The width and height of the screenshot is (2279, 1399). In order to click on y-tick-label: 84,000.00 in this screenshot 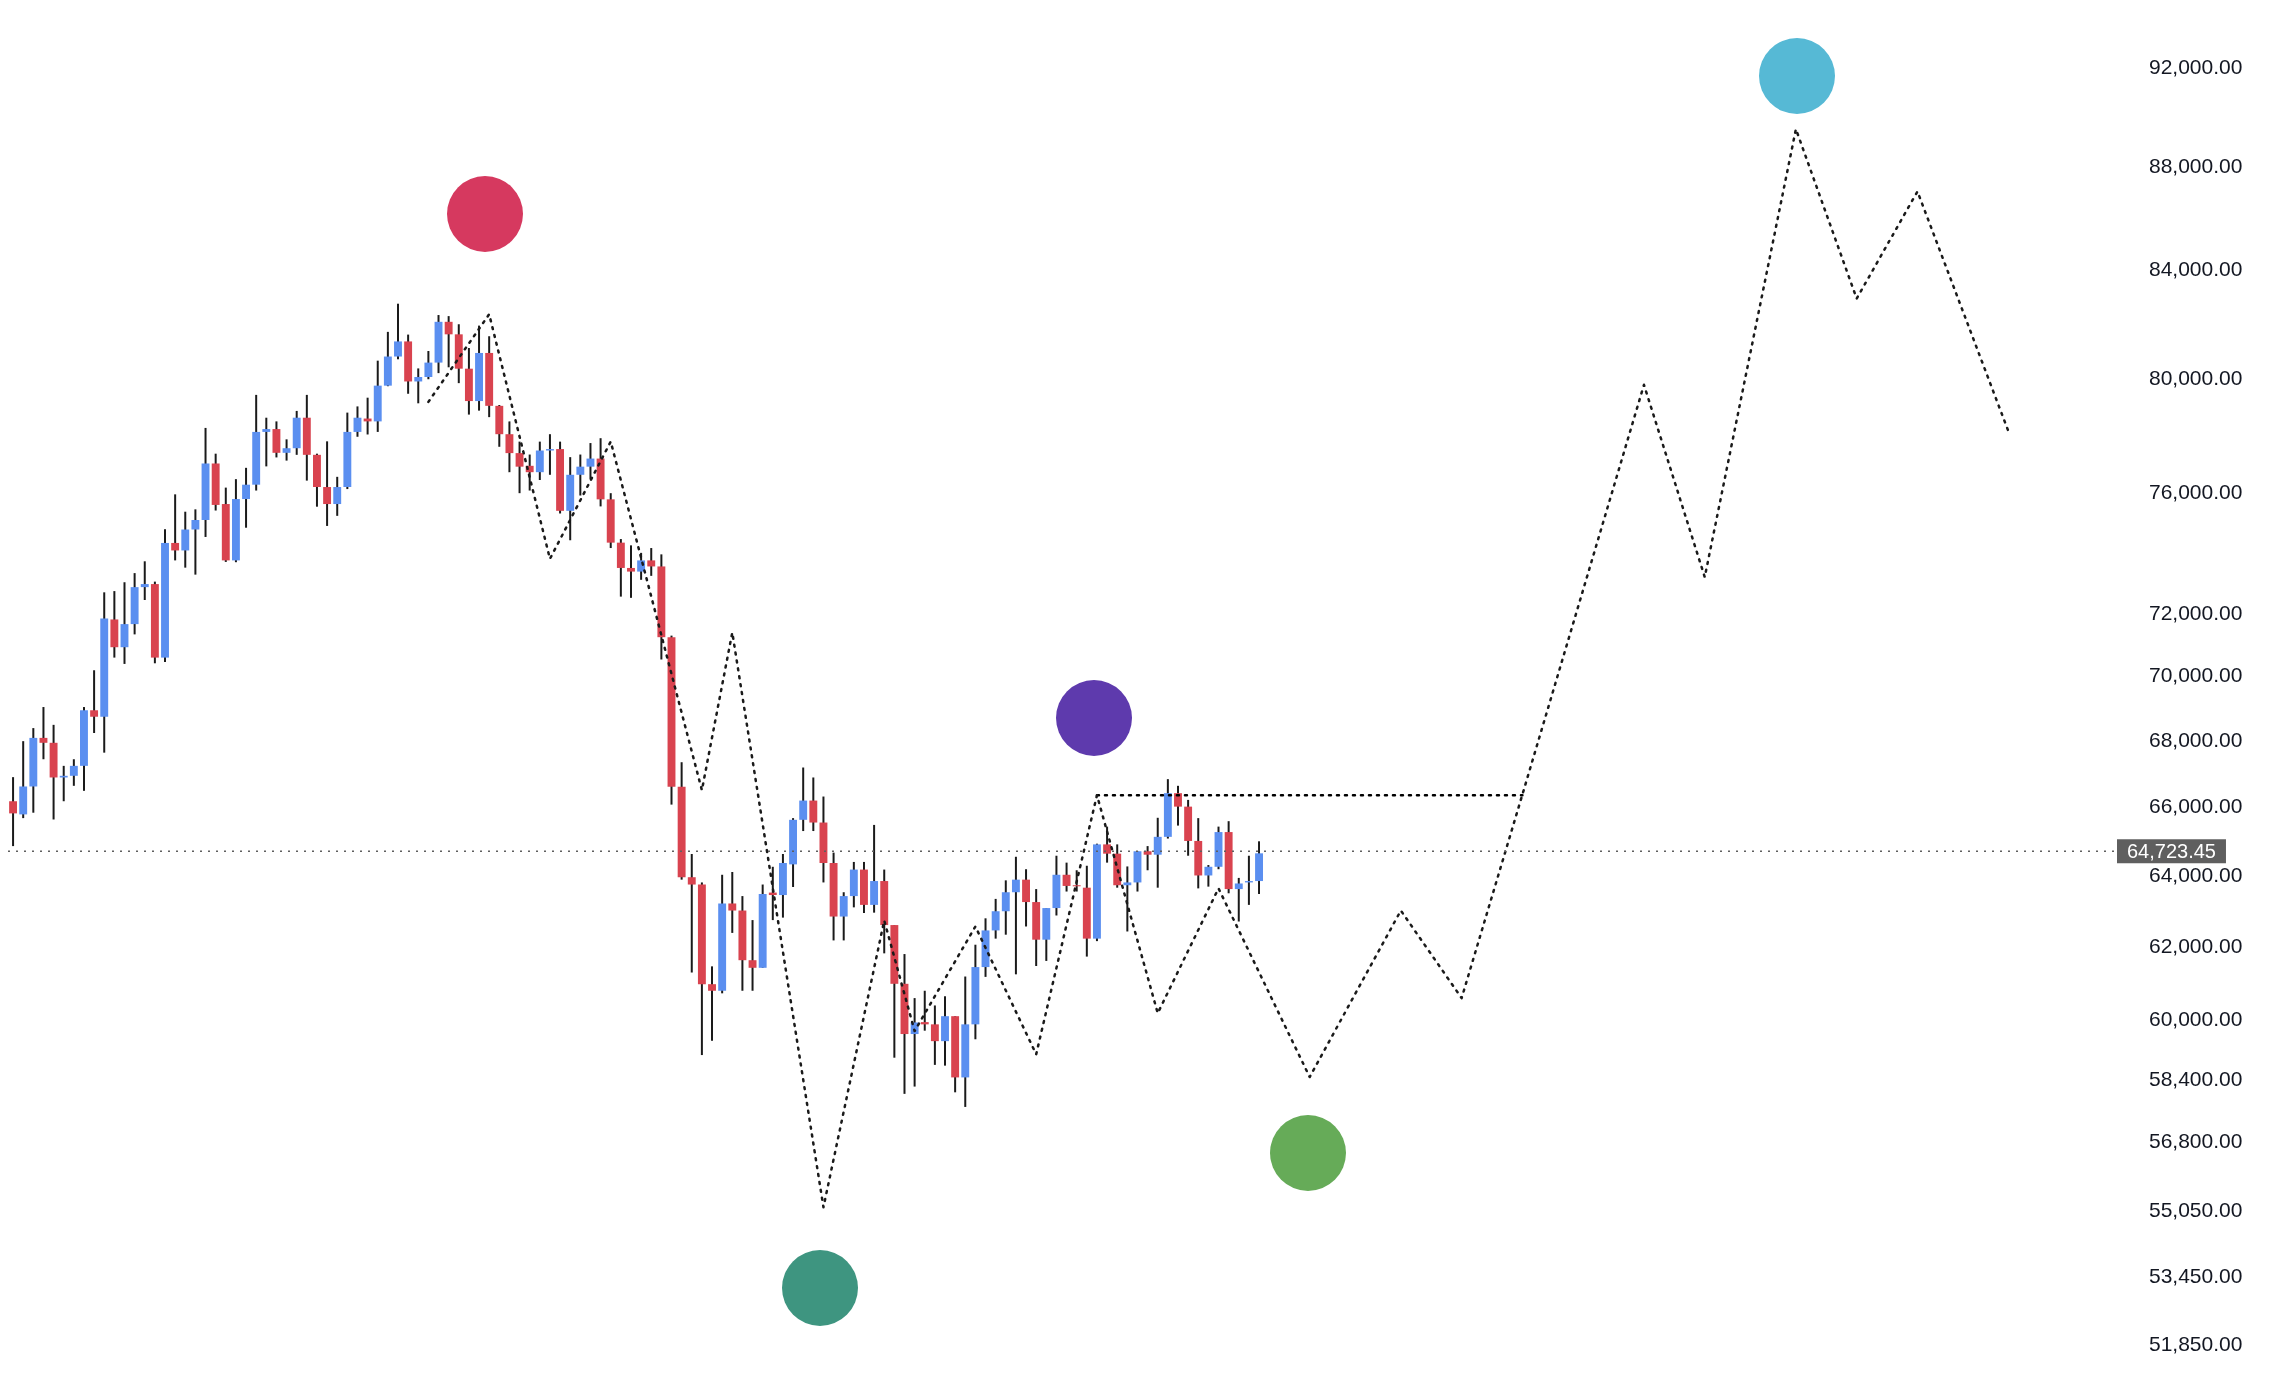, I will do `click(2196, 269)`.